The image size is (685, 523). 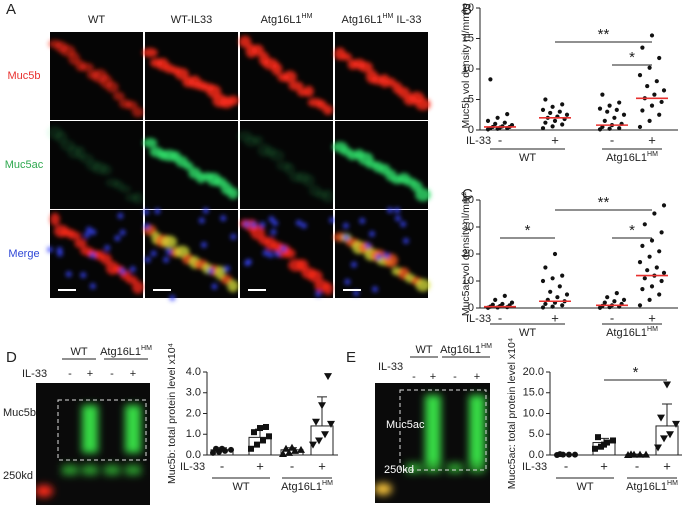 What do you see at coordinates (468, 38) in the screenshot?
I see `y-tick-label: 15` at bounding box center [468, 38].